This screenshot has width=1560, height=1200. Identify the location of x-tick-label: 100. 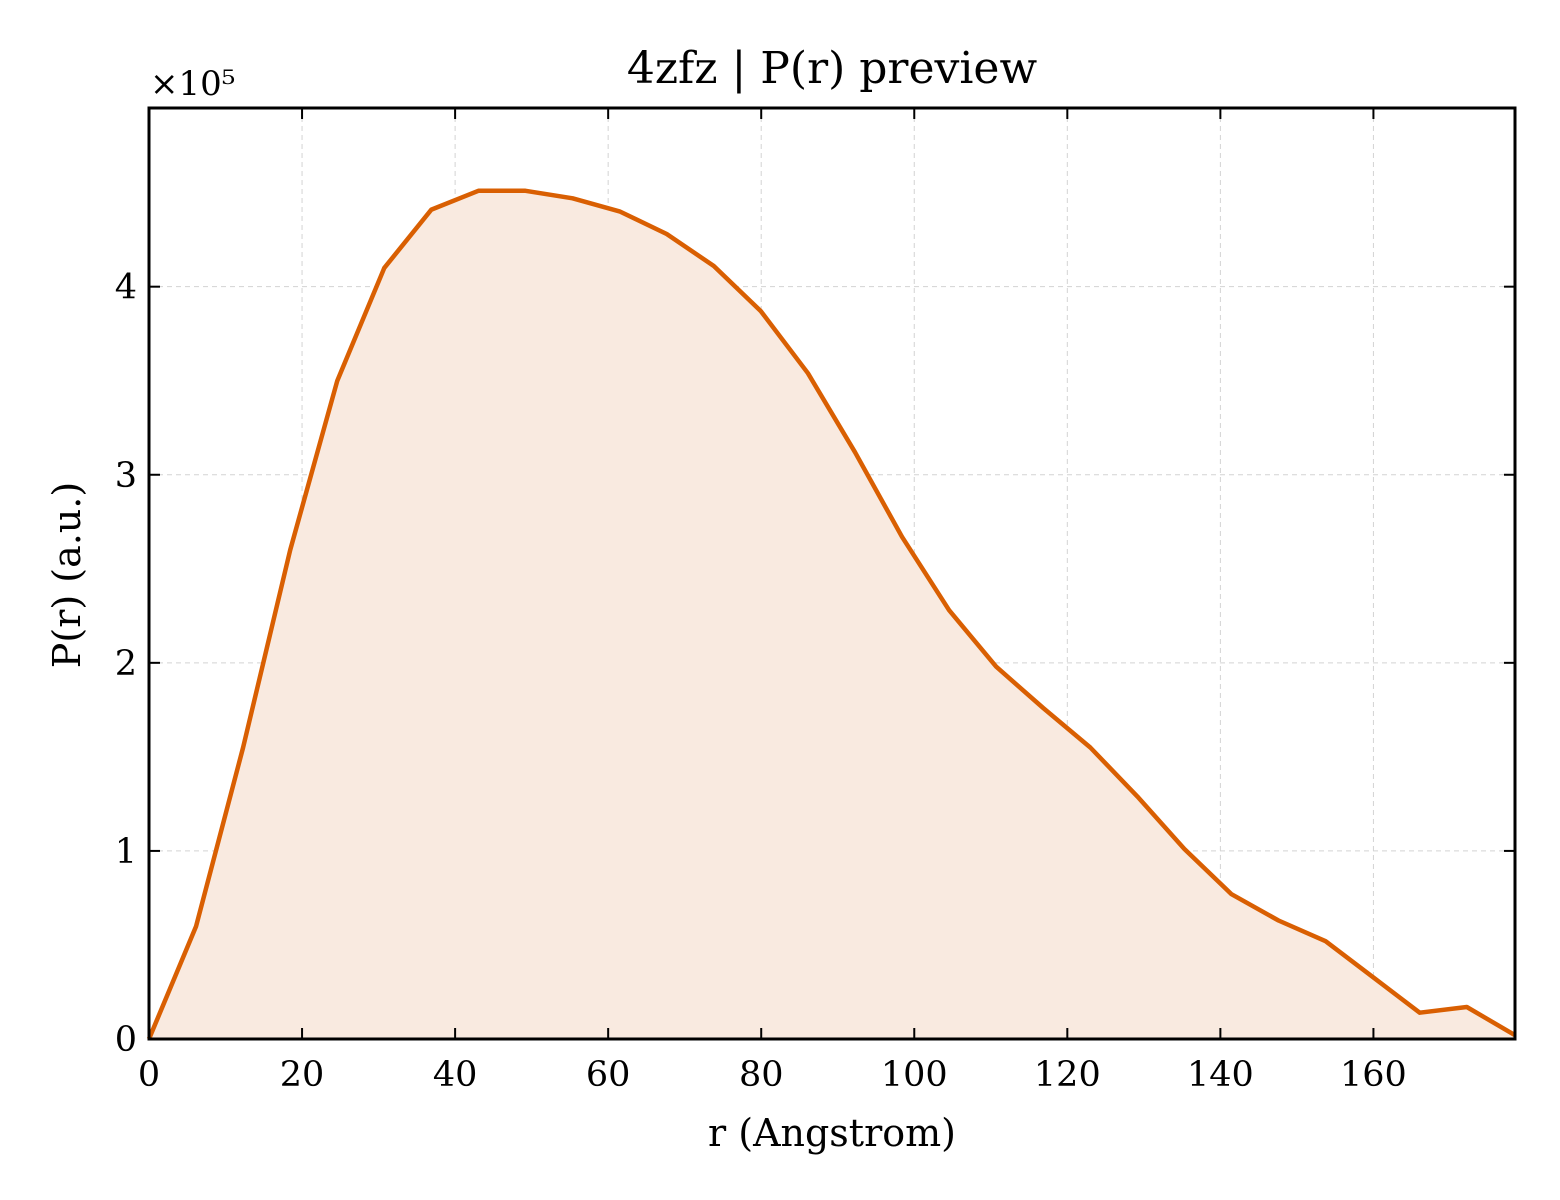
(914, 1075).